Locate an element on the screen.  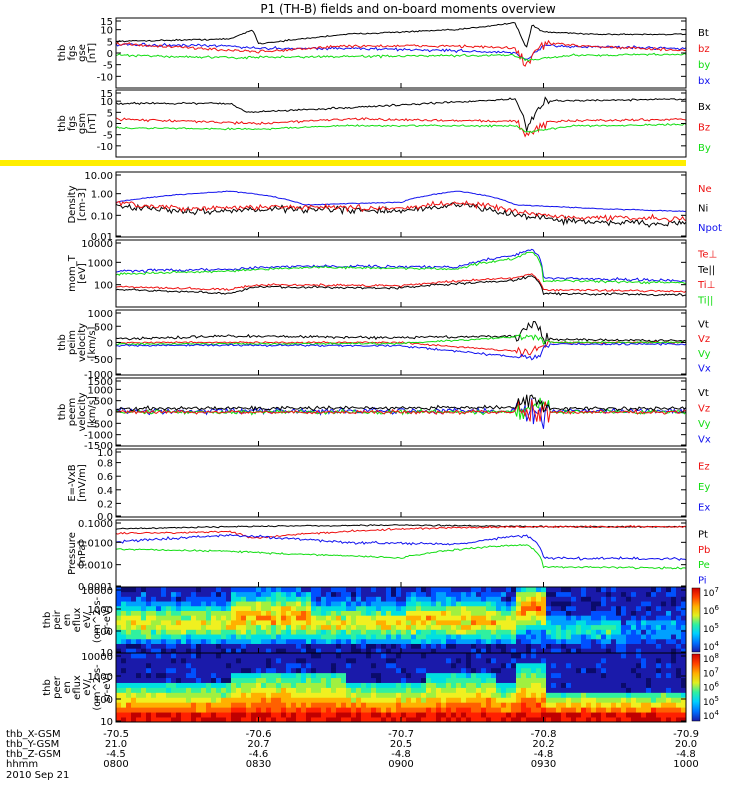
y-axis-label: Density [cm-3] is located at coordinates (77, 204).